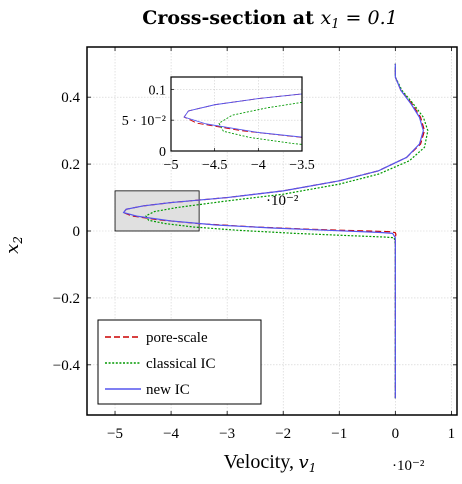 This screenshot has width=462, height=484. What do you see at coordinates (242, 115) in the screenshot?
I see `inset-series-line-new-IC` at bounding box center [242, 115].